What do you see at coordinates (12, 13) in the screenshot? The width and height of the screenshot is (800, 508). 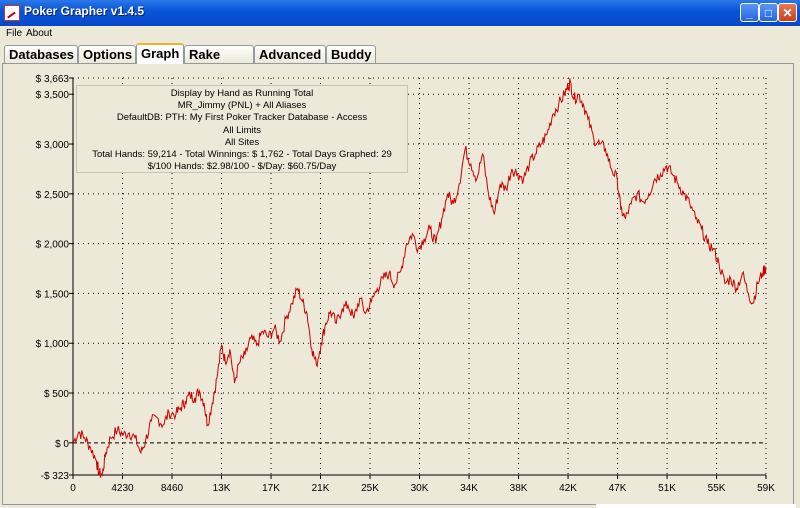 I see `app-chart-icon` at bounding box center [12, 13].